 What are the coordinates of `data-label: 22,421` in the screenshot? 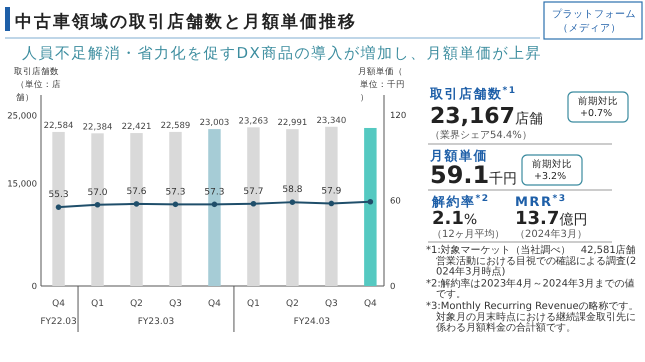 It's located at (137, 127).